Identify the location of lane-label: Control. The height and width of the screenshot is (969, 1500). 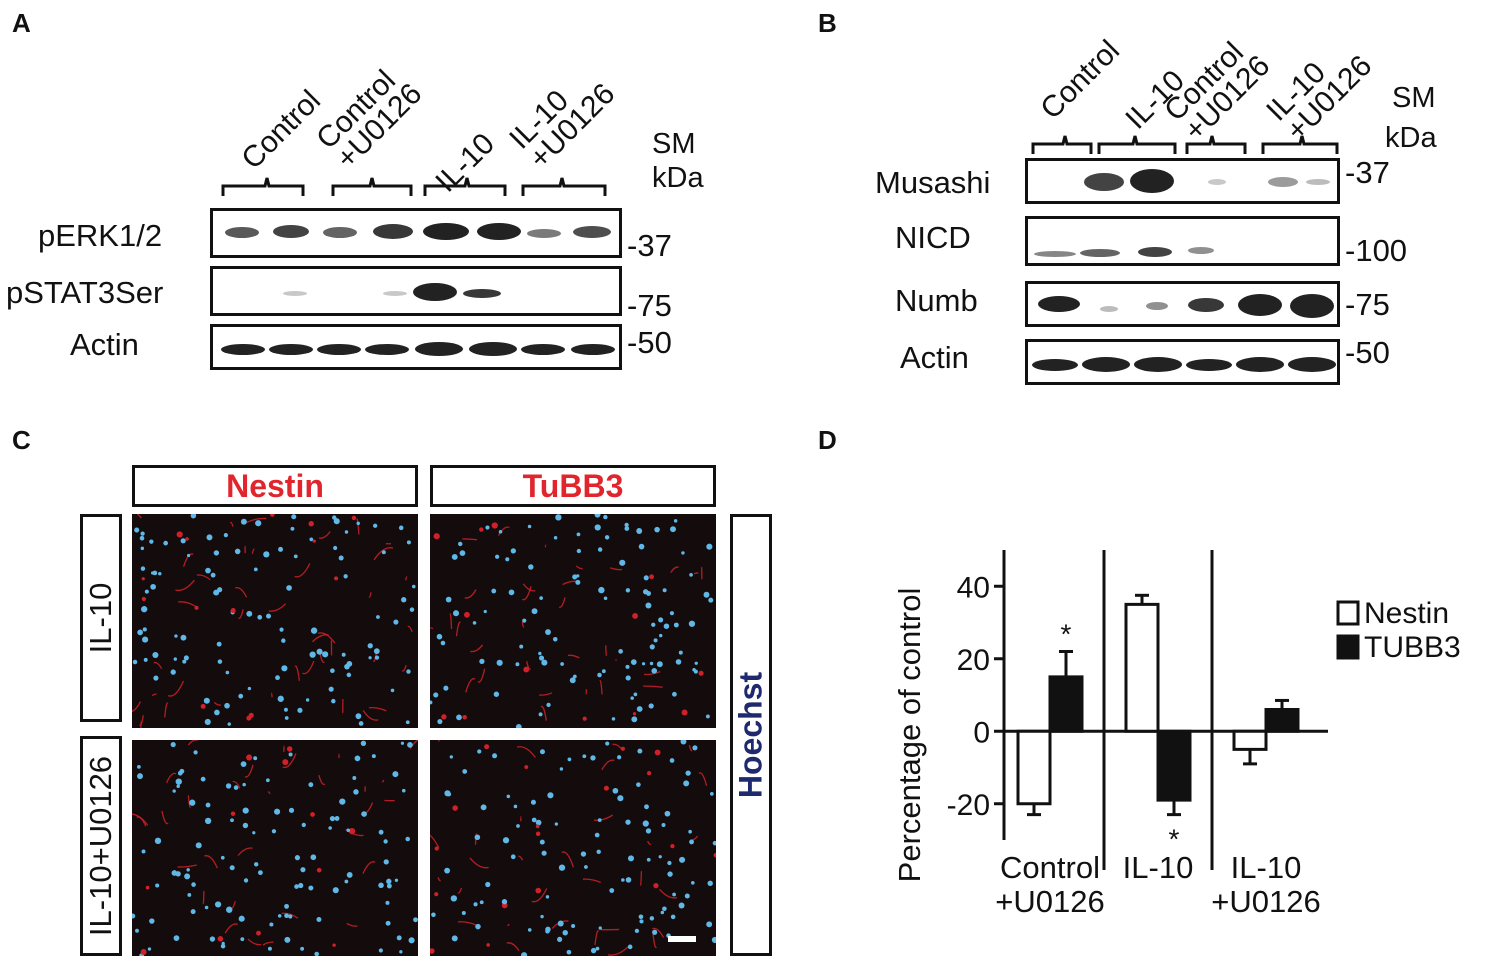
(1080, 79).